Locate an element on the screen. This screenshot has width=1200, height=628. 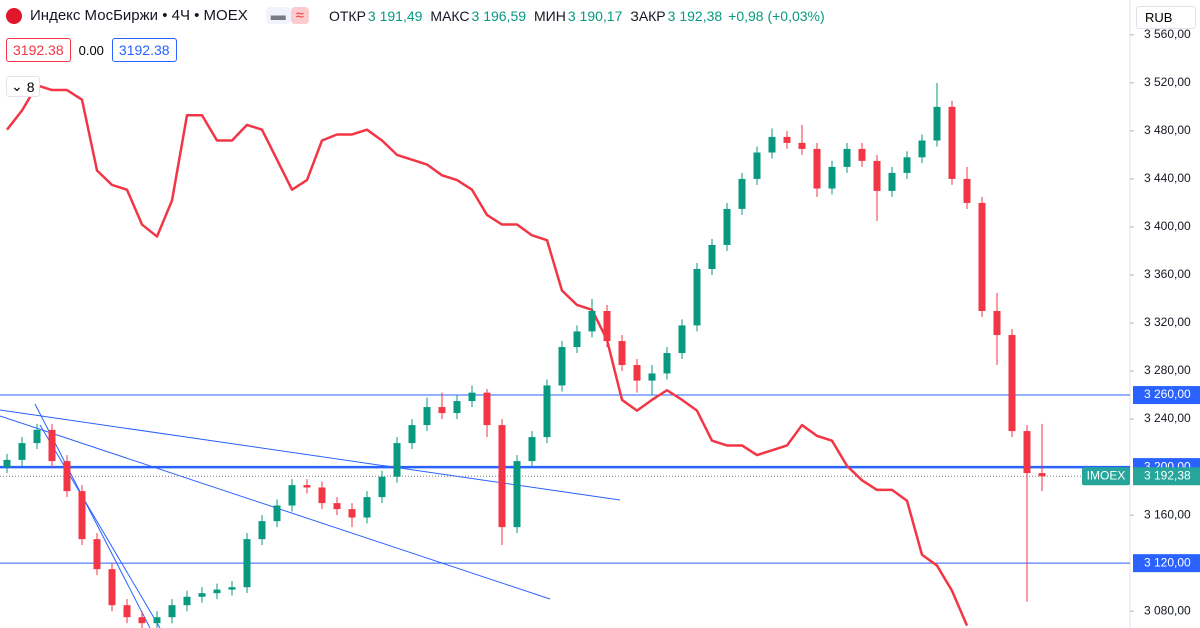
y-tick-label: 3 360,00 is located at coordinates (1167, 274).